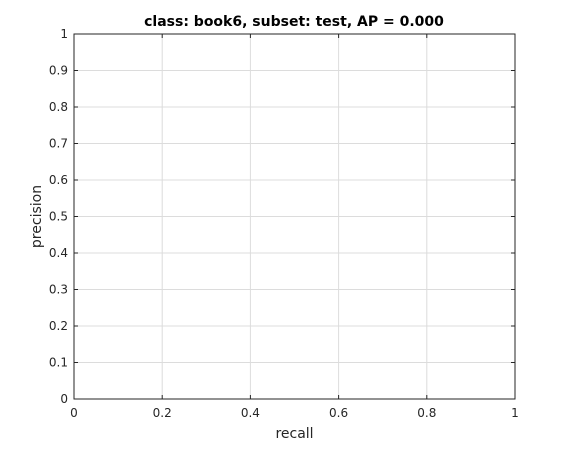  Describe the element at coordinates (338, 413) in the screenshot. I see `x-tick-label: 0.6` at that location.